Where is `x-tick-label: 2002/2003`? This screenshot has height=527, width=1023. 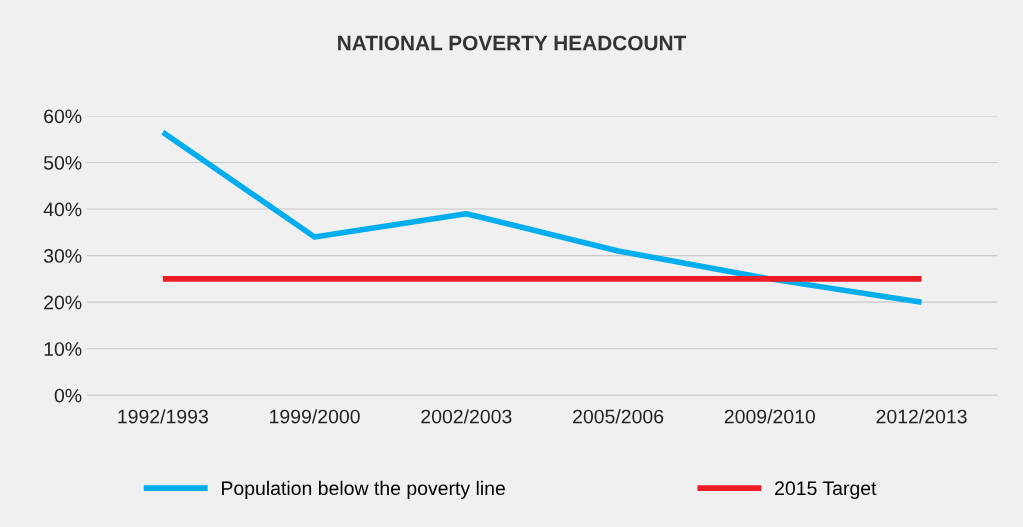
x-tick-label: 2002/2003 is located at coordinates (466, 416).